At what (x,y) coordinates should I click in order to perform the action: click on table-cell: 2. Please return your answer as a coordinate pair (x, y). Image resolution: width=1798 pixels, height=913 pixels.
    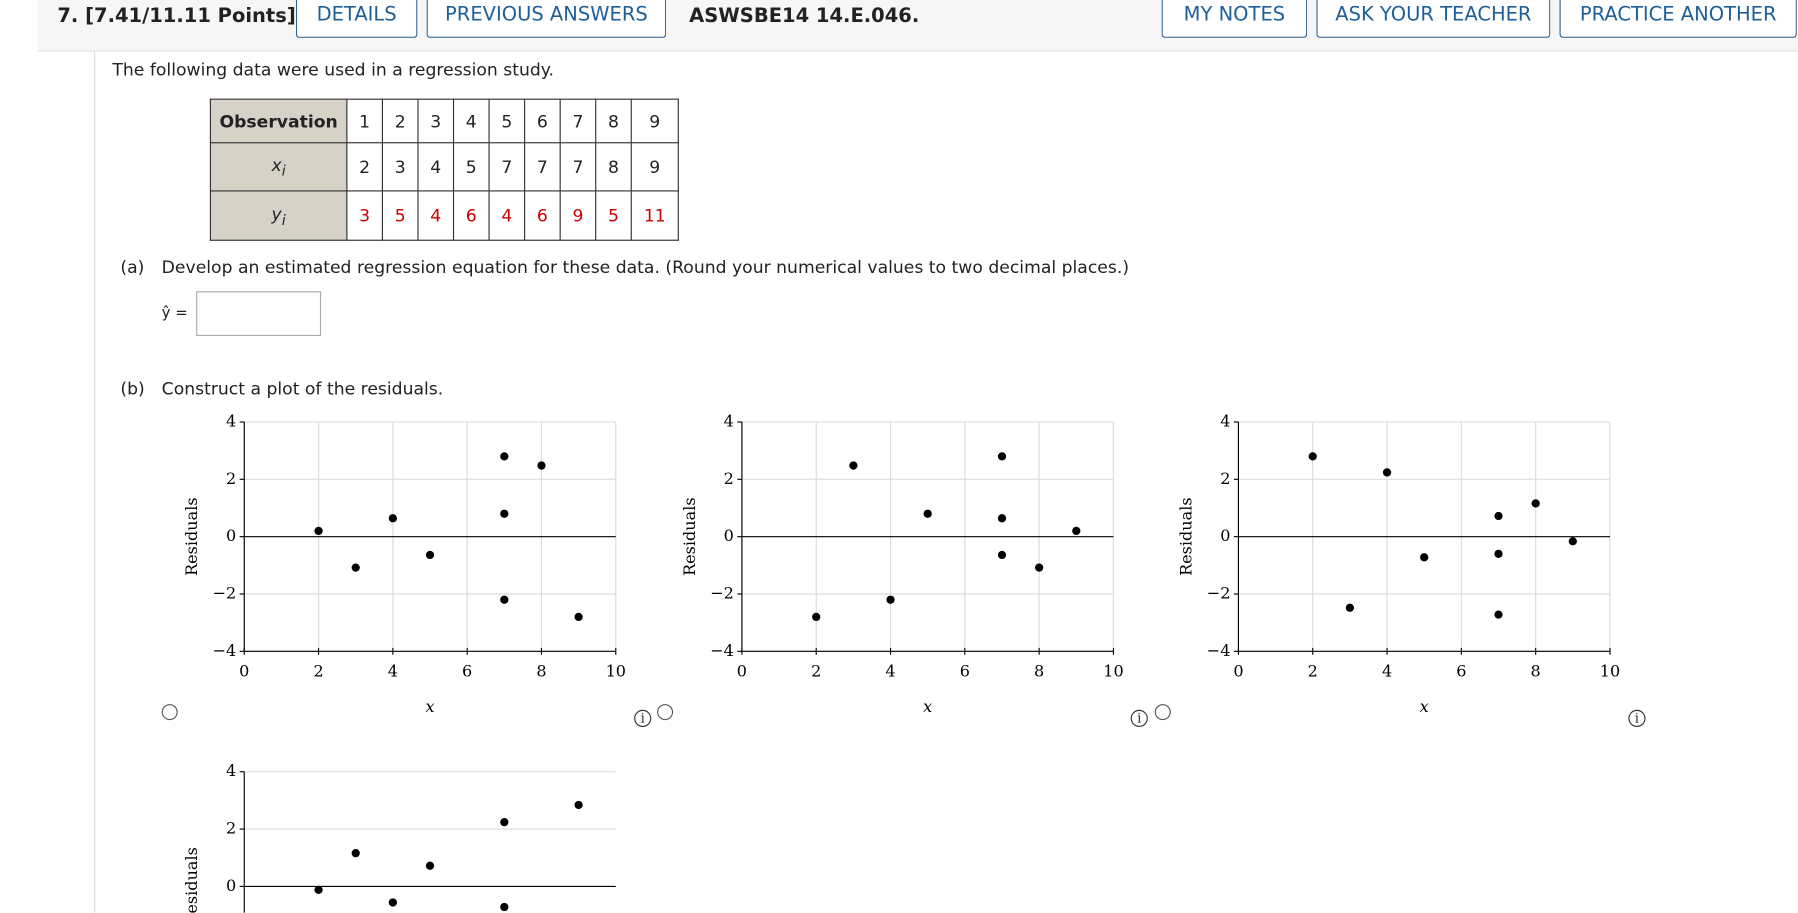
    Looking at the image, I should click on (364, 167).